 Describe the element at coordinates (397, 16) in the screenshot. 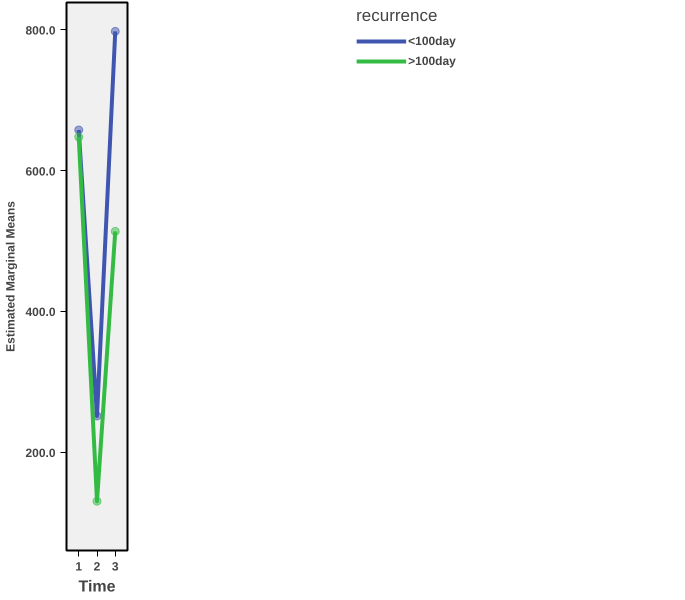

I see `legend-title: recurrence` at that location.